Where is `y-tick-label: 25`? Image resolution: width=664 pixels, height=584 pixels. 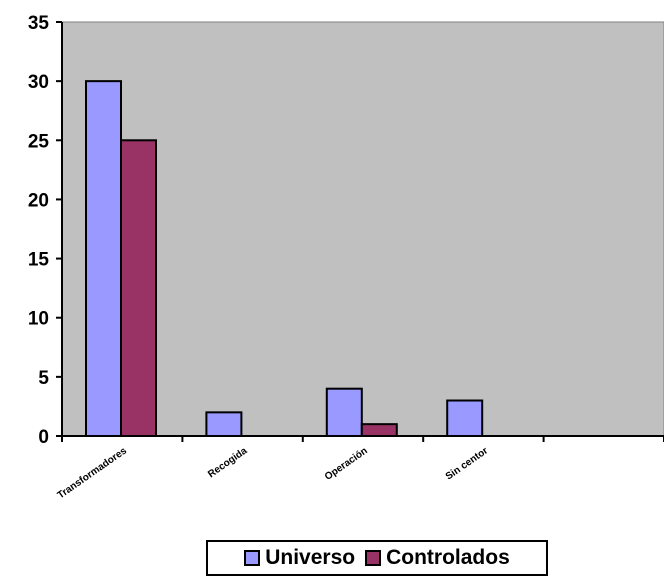
y-tick-label: 25 is located at coordinates (39, 141).